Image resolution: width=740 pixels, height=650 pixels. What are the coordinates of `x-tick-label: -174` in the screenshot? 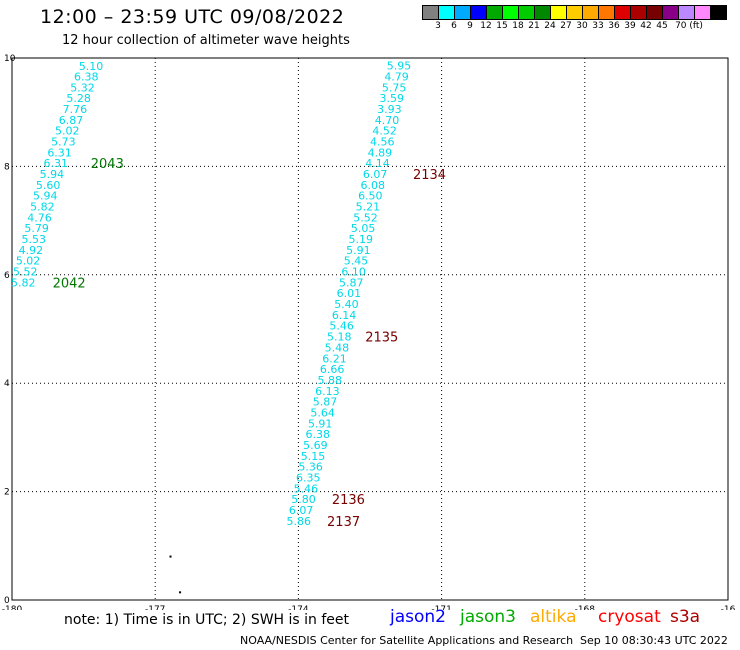 It's located at (298, 607).